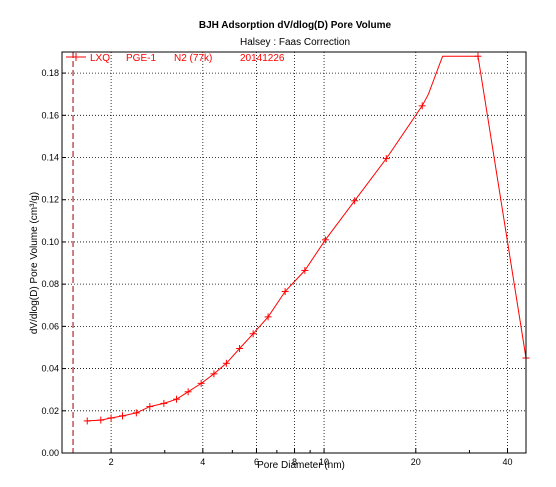 The width and height of the screenshot is (556, 487). Describe the element at coordinates (202, 462) in the screenshot. I see `x-tick-label: 4` at that location.